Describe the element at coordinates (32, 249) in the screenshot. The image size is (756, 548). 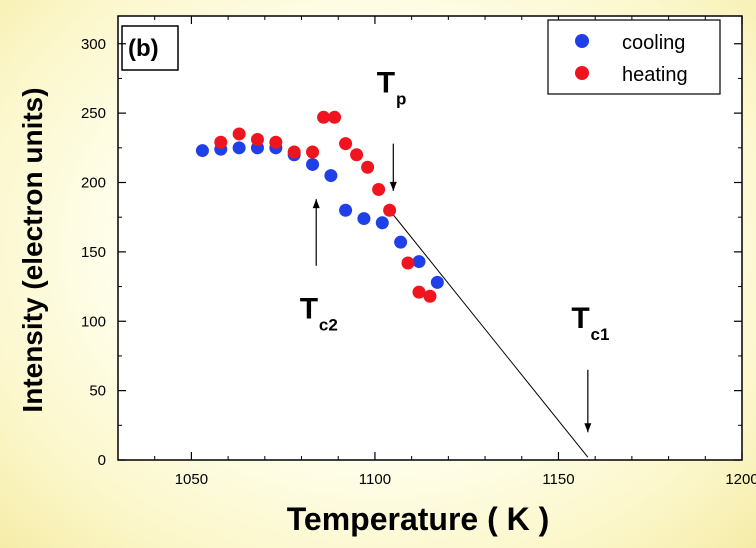
I see `y-axis-title: Intensity (electron units)` at that location.